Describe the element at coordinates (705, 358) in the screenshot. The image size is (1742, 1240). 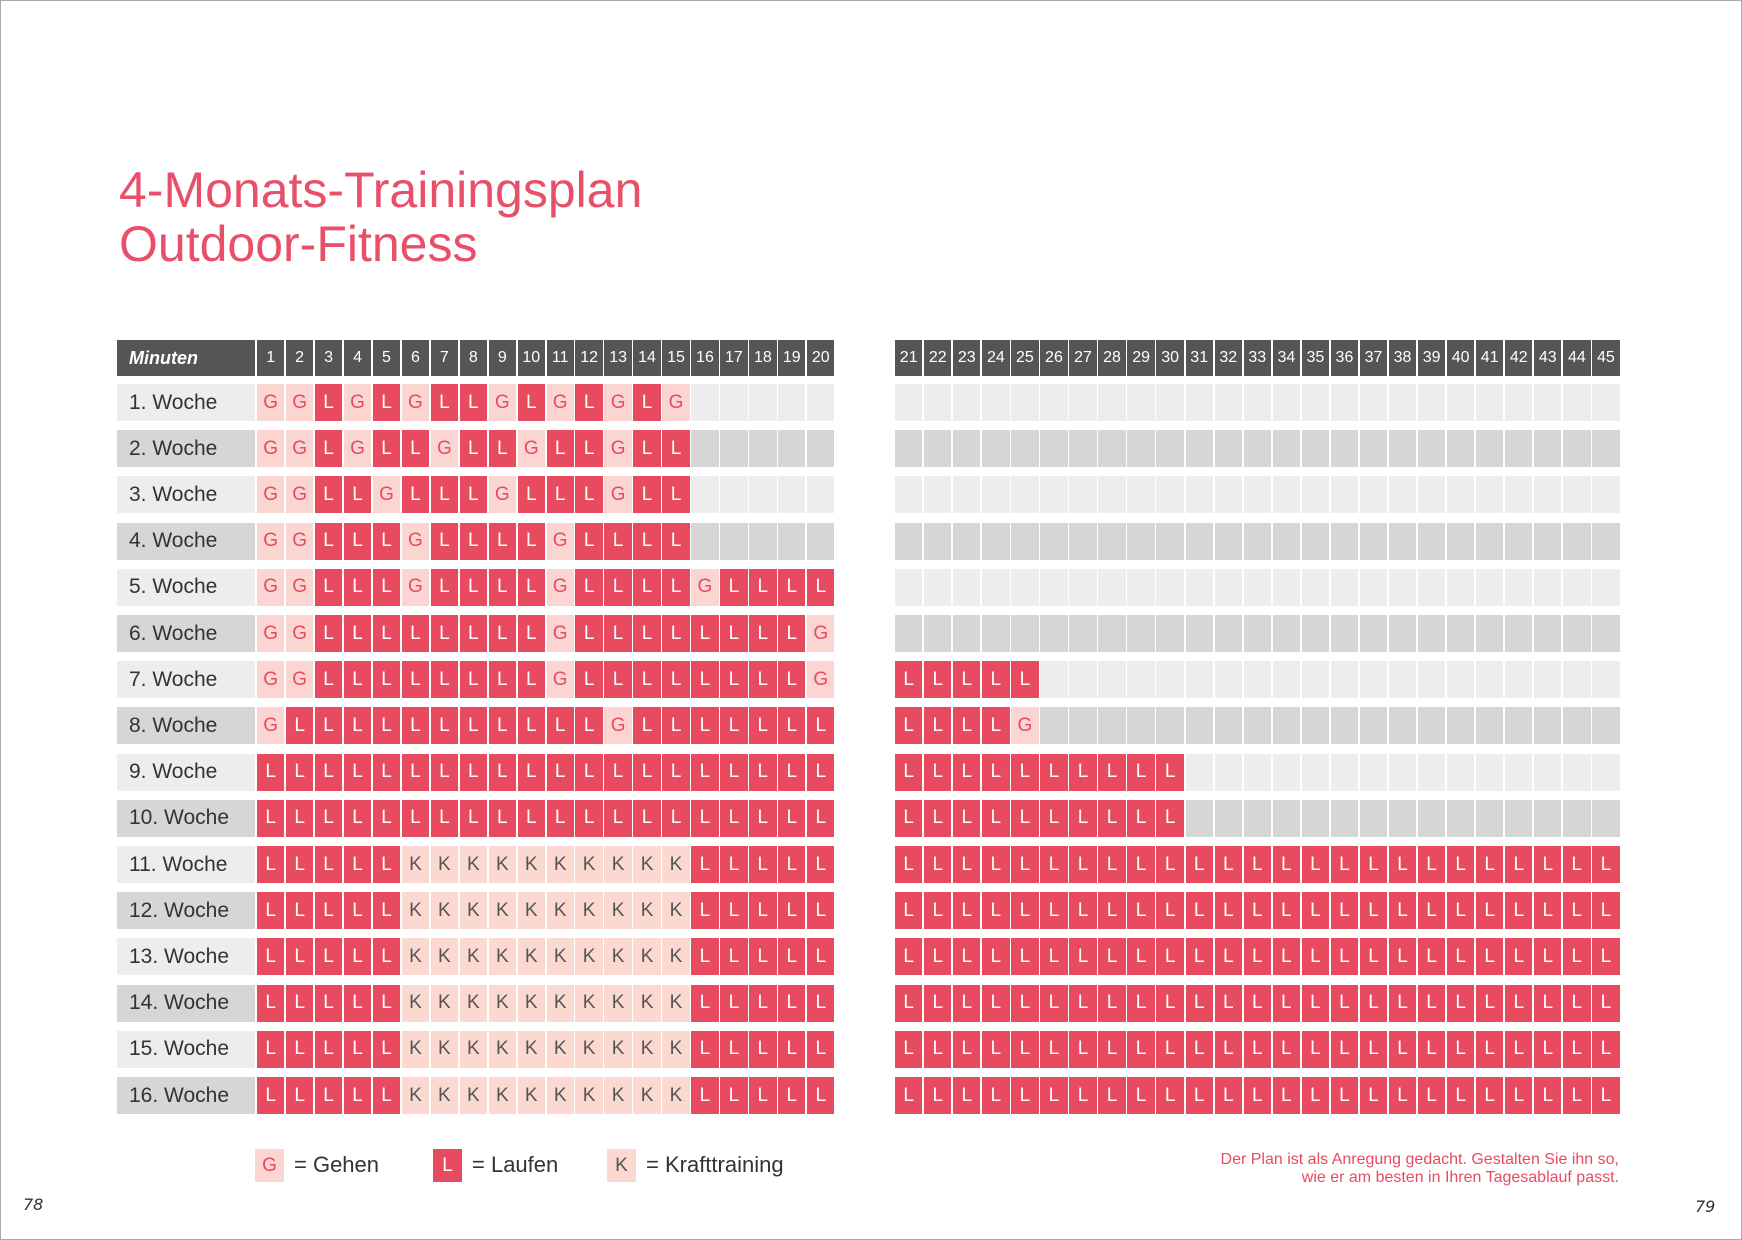
I see `minute-header: 16` at that location.